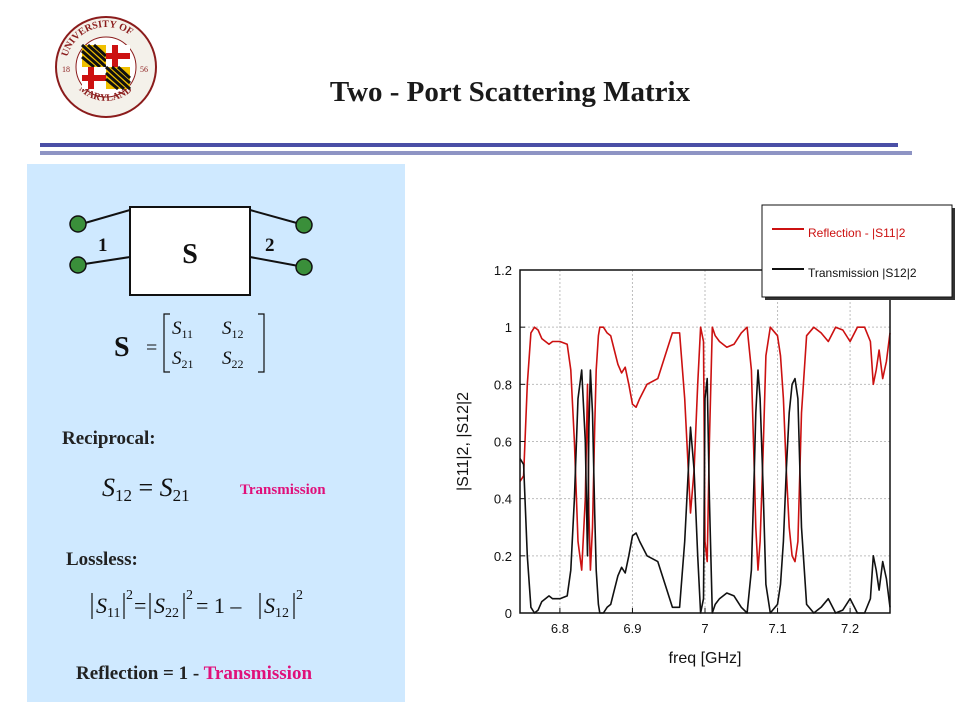 This screenshot has width=960, height=720. Describe the element at coordinates (258, 673) in the screenshot. I see `reflection-transmission-word: Transmission` at that location.